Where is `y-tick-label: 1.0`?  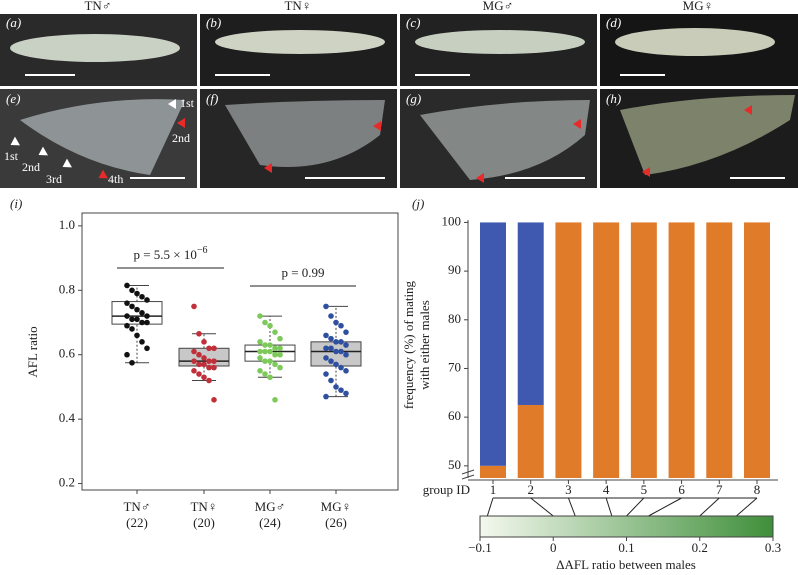
y-tick-label: 1.0 is located at coordinates (67, 224).